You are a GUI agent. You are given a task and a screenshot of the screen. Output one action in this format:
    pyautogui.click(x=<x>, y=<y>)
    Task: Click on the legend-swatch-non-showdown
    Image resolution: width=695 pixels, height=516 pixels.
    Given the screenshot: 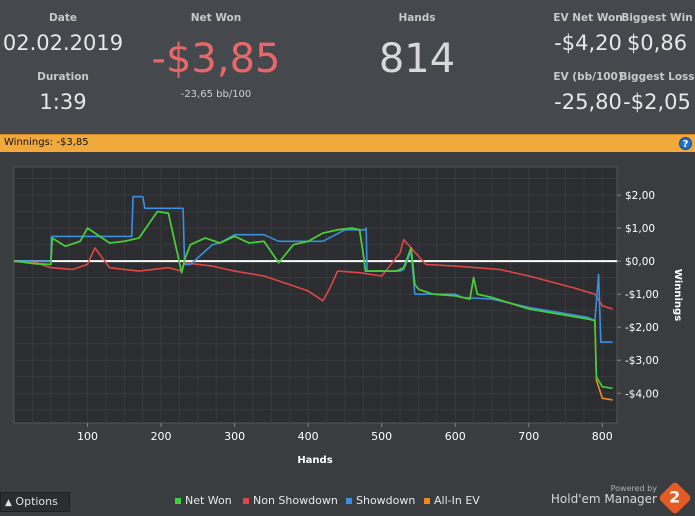 What is the action you would take?
    pyautogui.click(x=246, y=501)
    